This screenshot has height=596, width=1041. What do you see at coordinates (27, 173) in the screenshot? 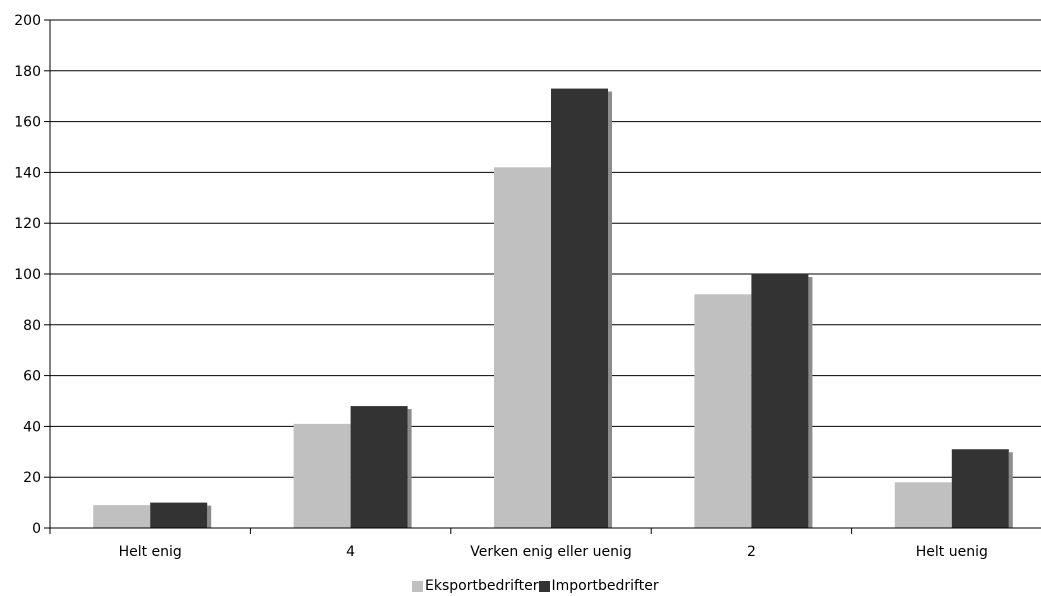
I see `y-tick-label: 140` at bounding box center [27, 173].